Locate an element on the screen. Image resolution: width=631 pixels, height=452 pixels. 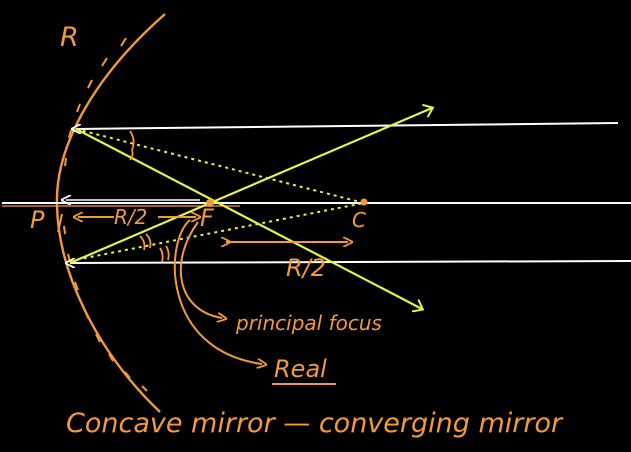
real-label: Real is located at coordinates (300, 369).